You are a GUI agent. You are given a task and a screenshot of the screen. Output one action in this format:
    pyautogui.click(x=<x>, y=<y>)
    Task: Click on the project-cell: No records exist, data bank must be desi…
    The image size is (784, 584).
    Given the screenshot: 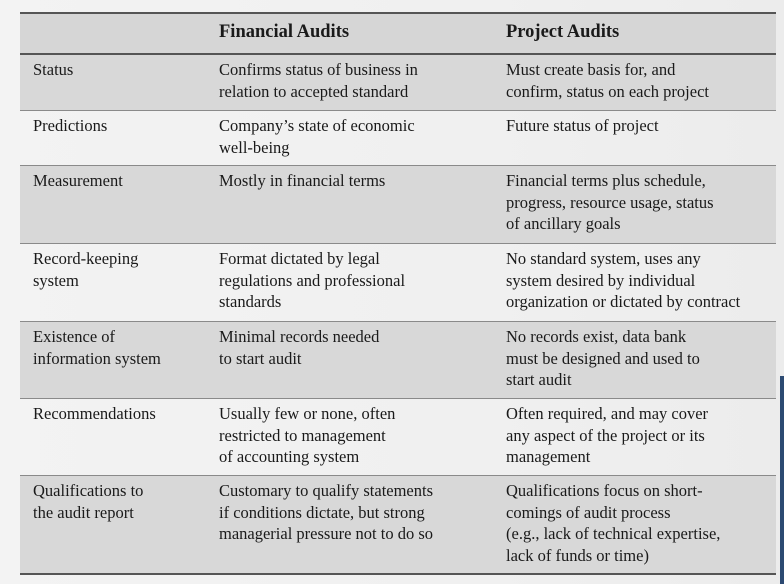 What is the action you would take?
    pyautogui.click(x=603, y=358)
    